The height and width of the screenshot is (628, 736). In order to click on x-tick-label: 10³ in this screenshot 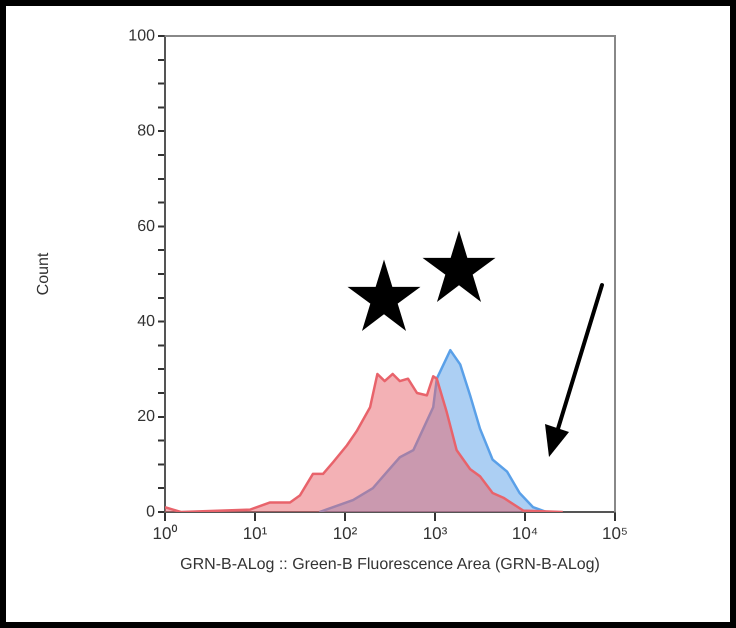, I will do `click(435, 533)`.